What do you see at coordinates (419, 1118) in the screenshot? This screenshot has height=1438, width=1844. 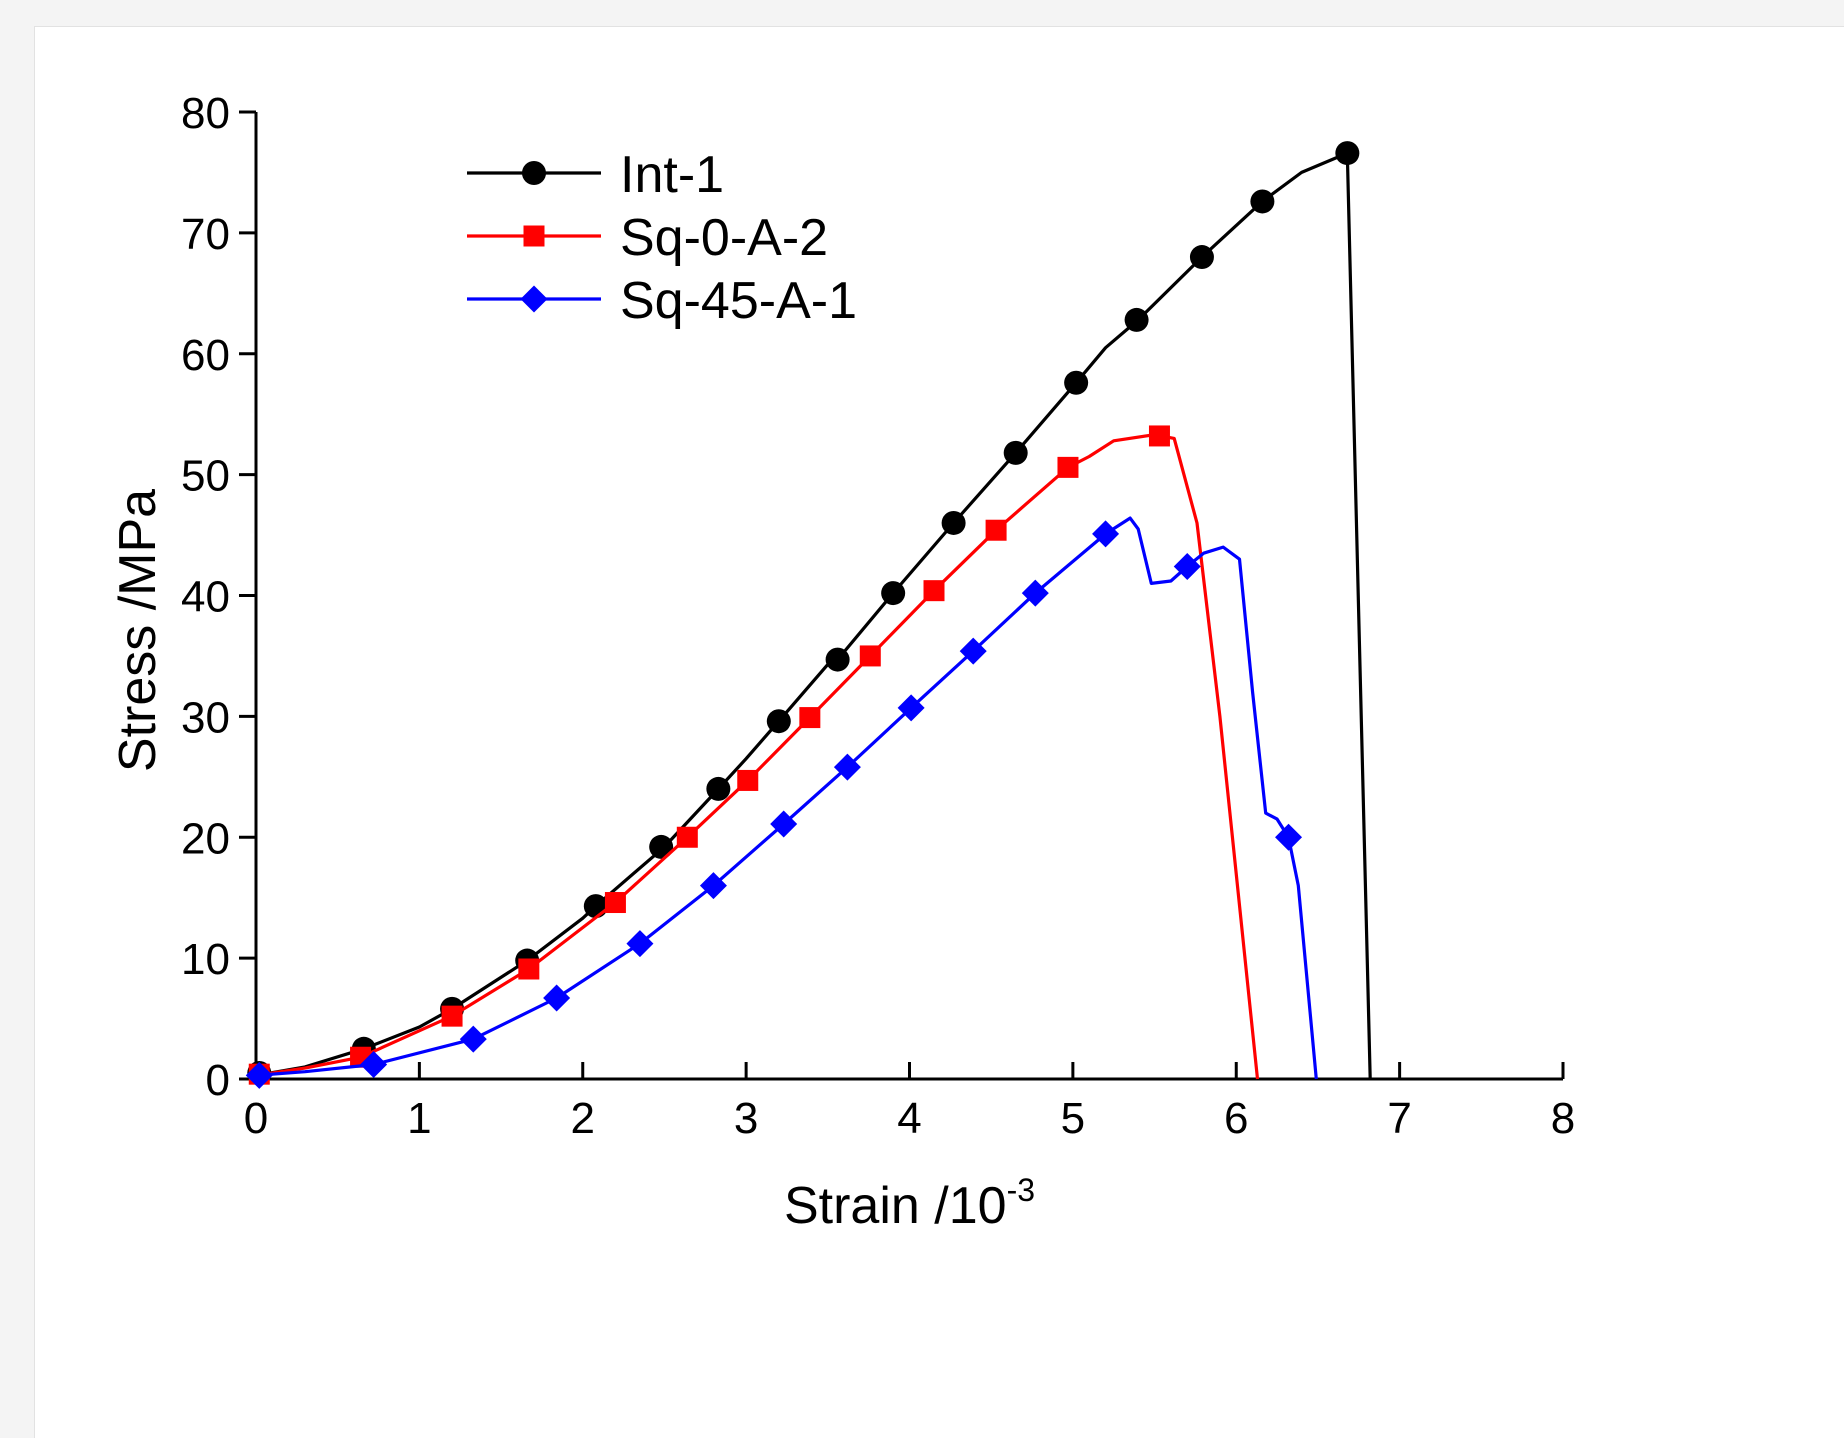 I see `x-tick-label: 1` at bounding box center [419, 1118].